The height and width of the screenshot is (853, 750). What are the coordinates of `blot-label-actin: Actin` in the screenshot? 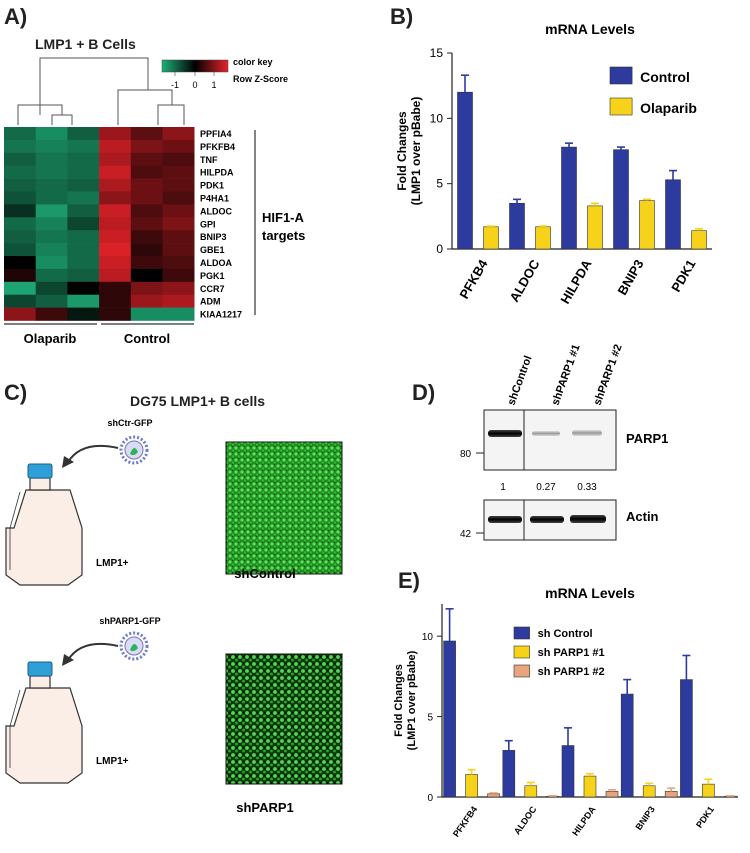 It's located at (642, 516).